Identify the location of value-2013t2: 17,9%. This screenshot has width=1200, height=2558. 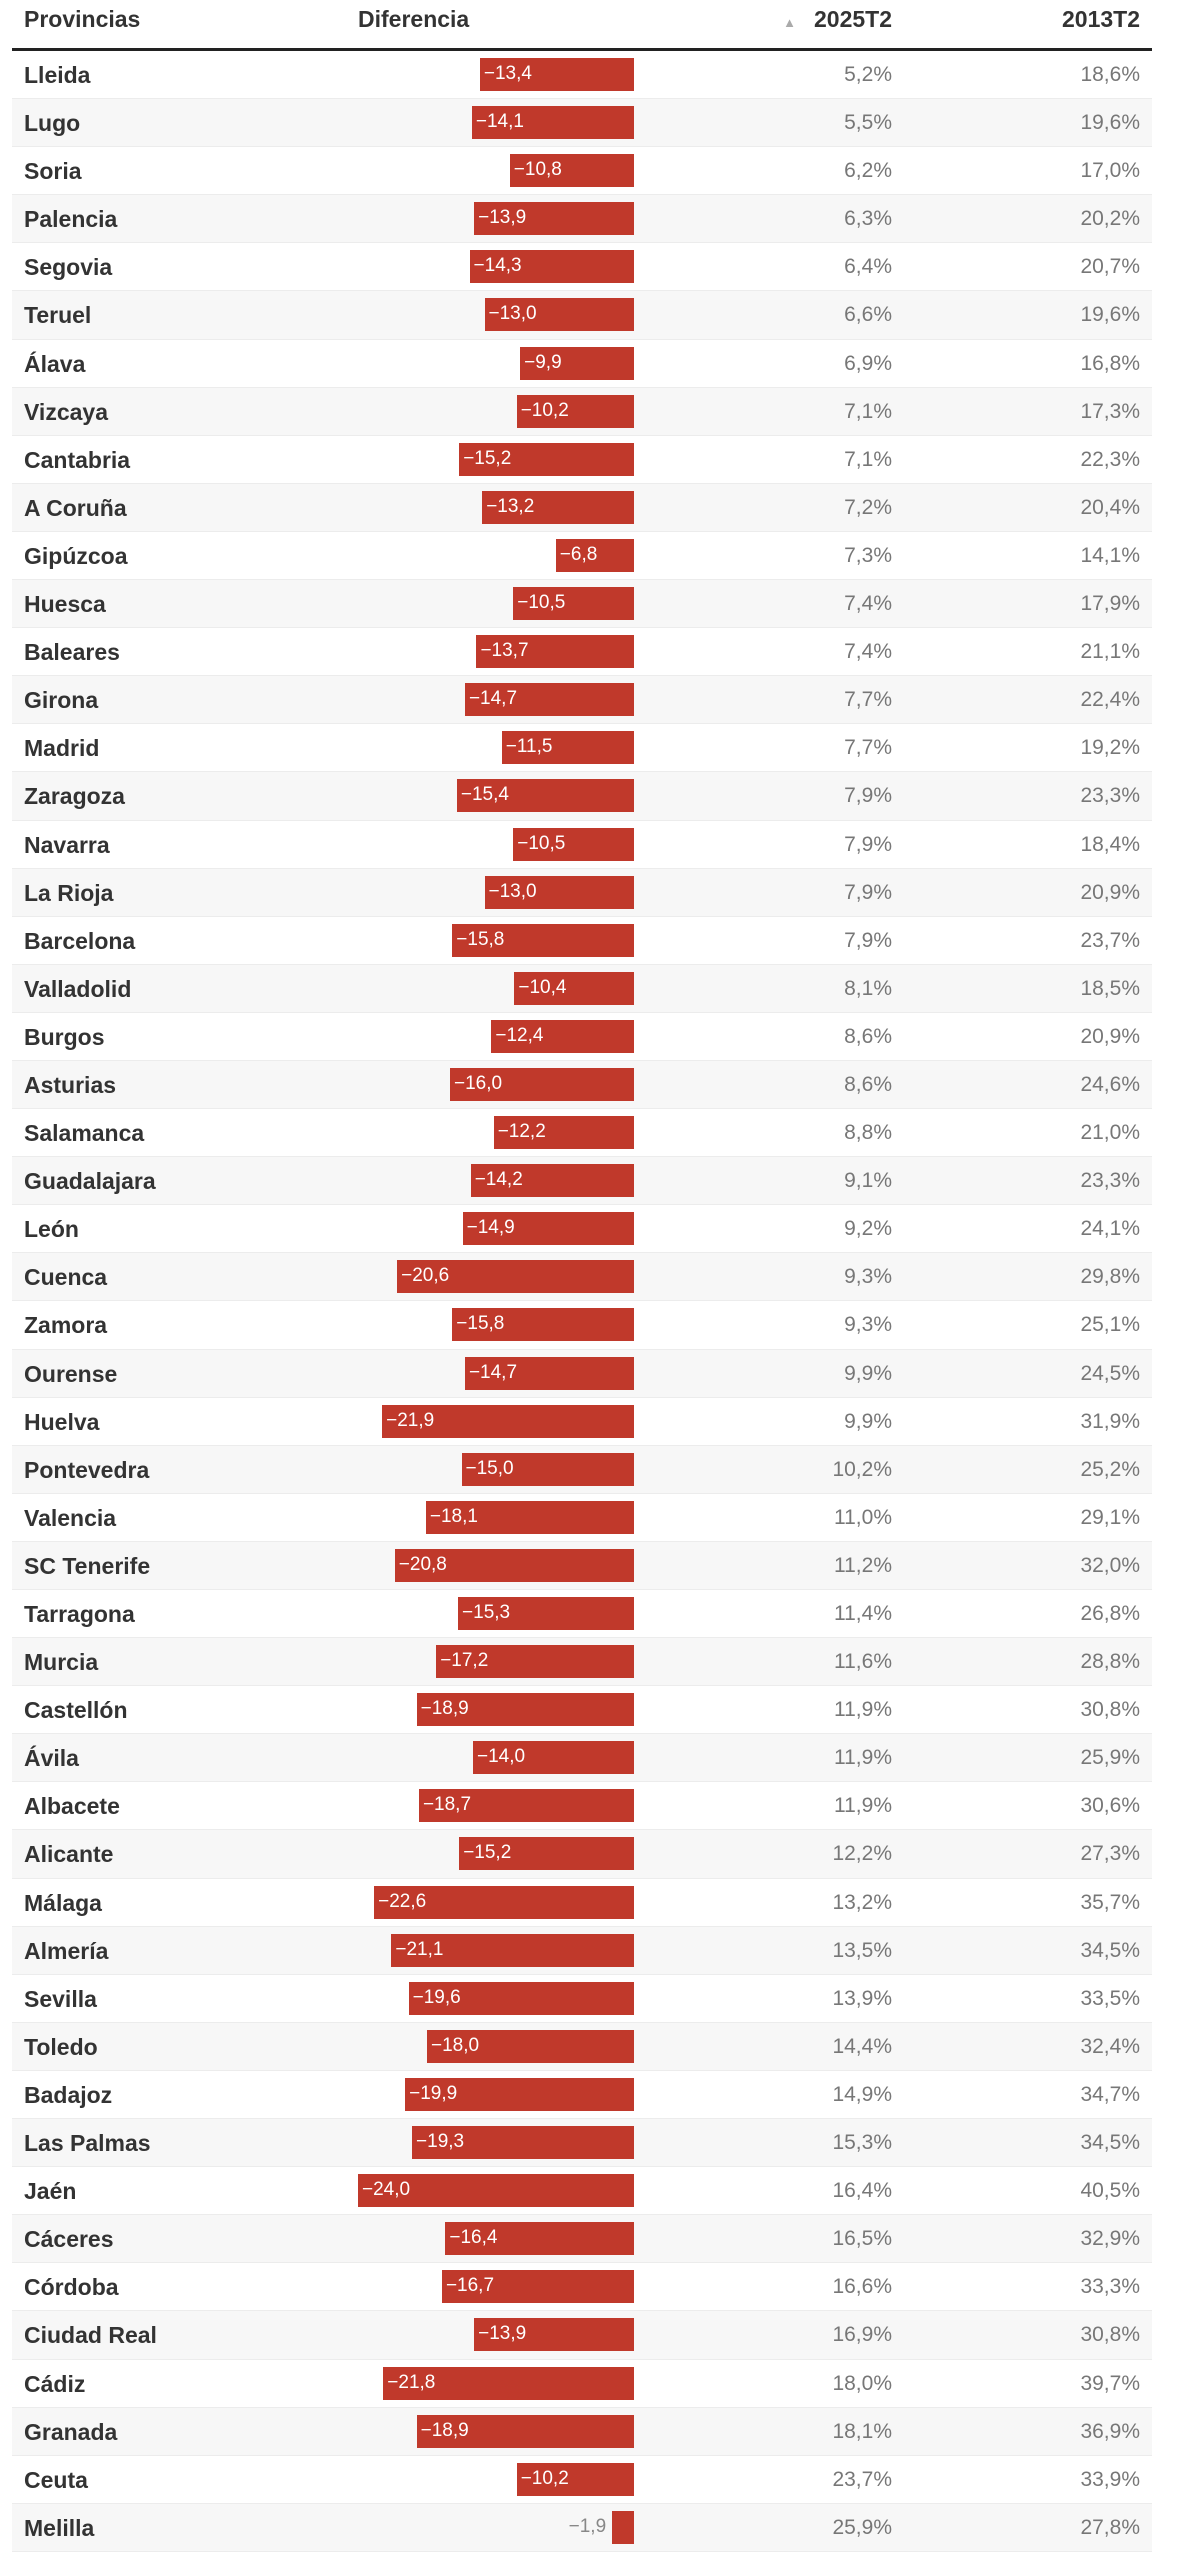
(1110, 604).